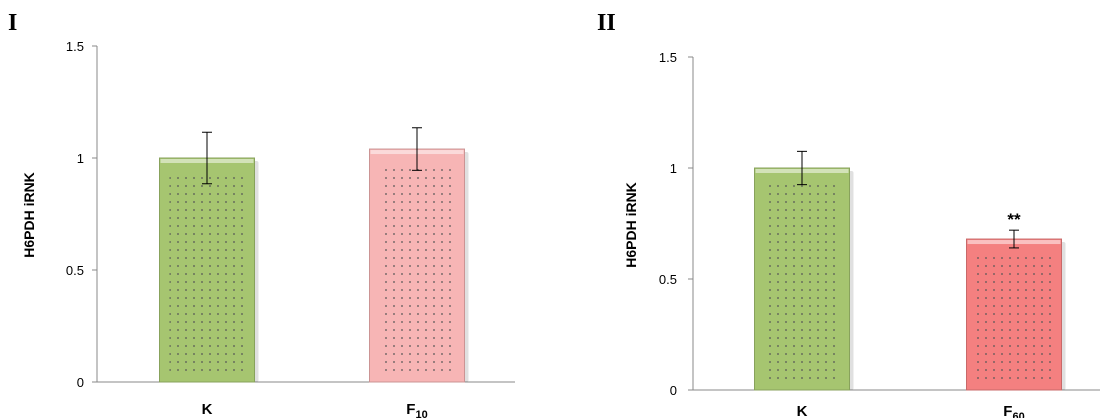  What do you see at coordinates (12, 23) in the screenshot?
I see `panel-label: I` at bounding box center [12, 23].